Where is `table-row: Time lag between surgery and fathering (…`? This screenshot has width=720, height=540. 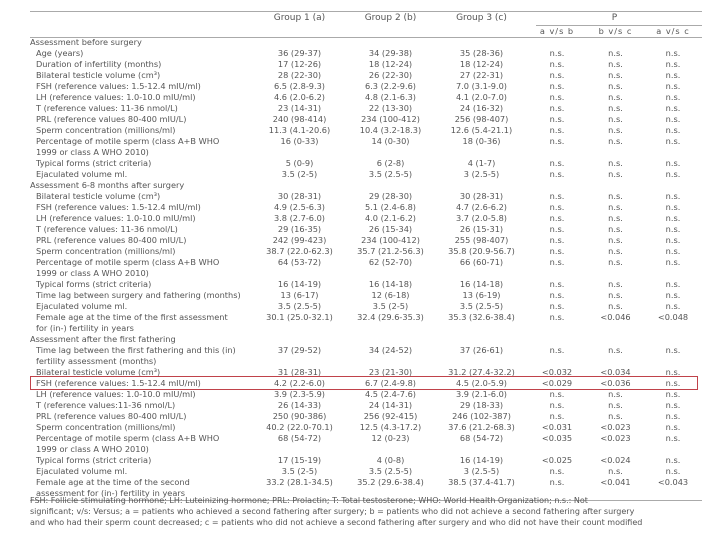
table-row: Time lag between surgery and fathering (… is located at coordinates (366, 295).